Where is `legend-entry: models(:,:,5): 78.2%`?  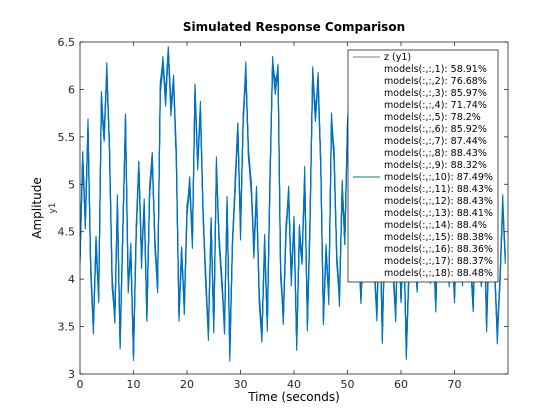 legend-entry: models(:,:,5): 78.2% is located at coordinates (432, 117).